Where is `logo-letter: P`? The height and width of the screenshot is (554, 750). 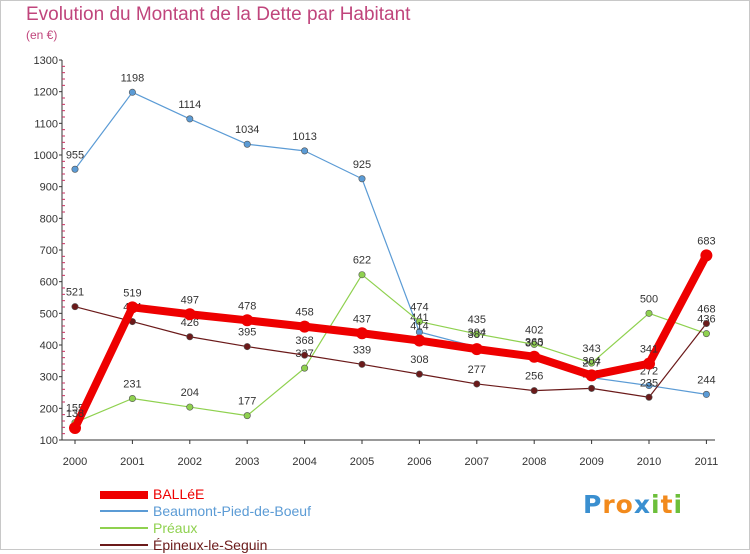 logo-letter: P is located at coordinates (593, 504).